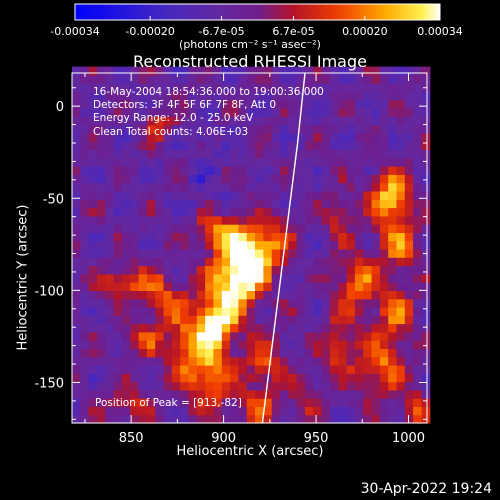  Describe the element at coordinates (365, 31) in the screenshot. I see `colorbar-tick-label: 0.00020` at that location.